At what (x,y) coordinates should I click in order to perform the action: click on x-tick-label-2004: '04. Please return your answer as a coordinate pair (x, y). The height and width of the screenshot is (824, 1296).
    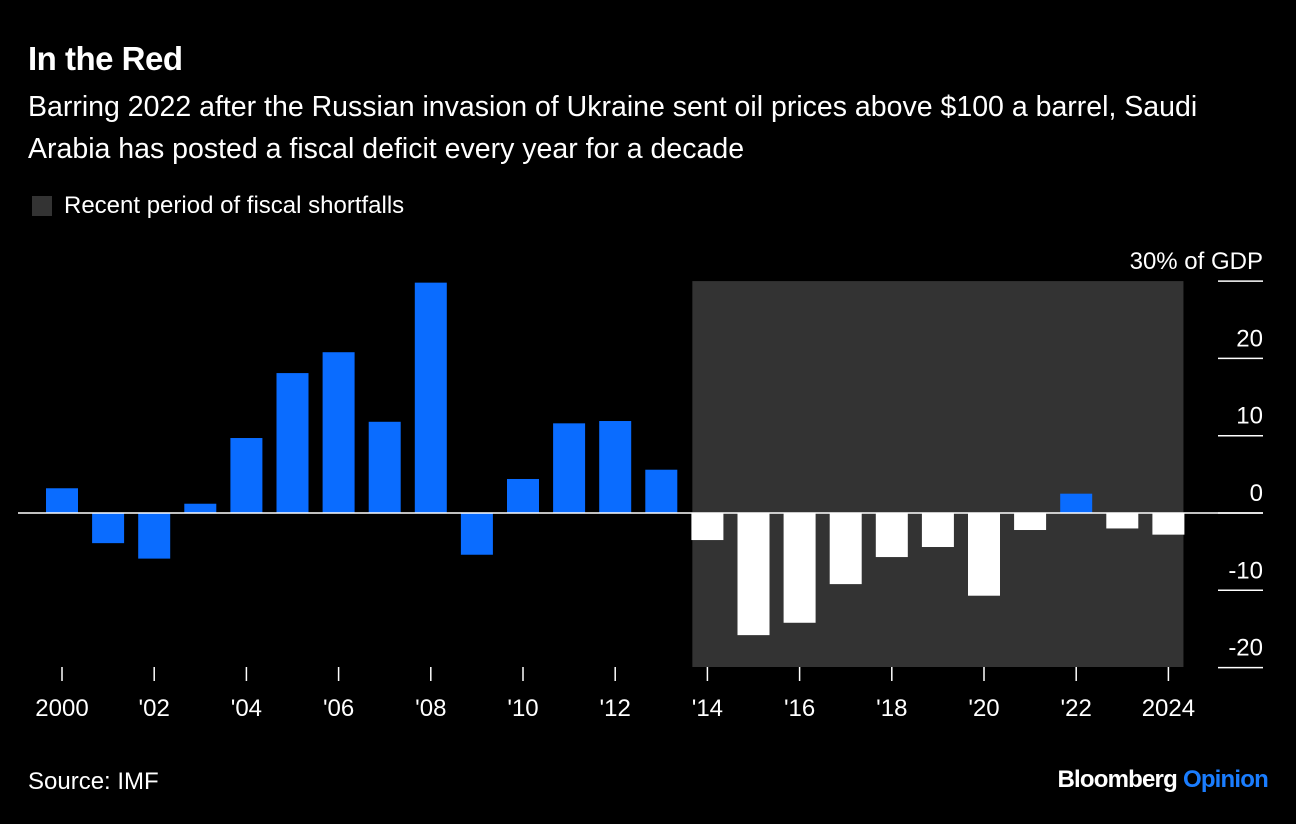
    Looking at the image, I should click on (246, 708).